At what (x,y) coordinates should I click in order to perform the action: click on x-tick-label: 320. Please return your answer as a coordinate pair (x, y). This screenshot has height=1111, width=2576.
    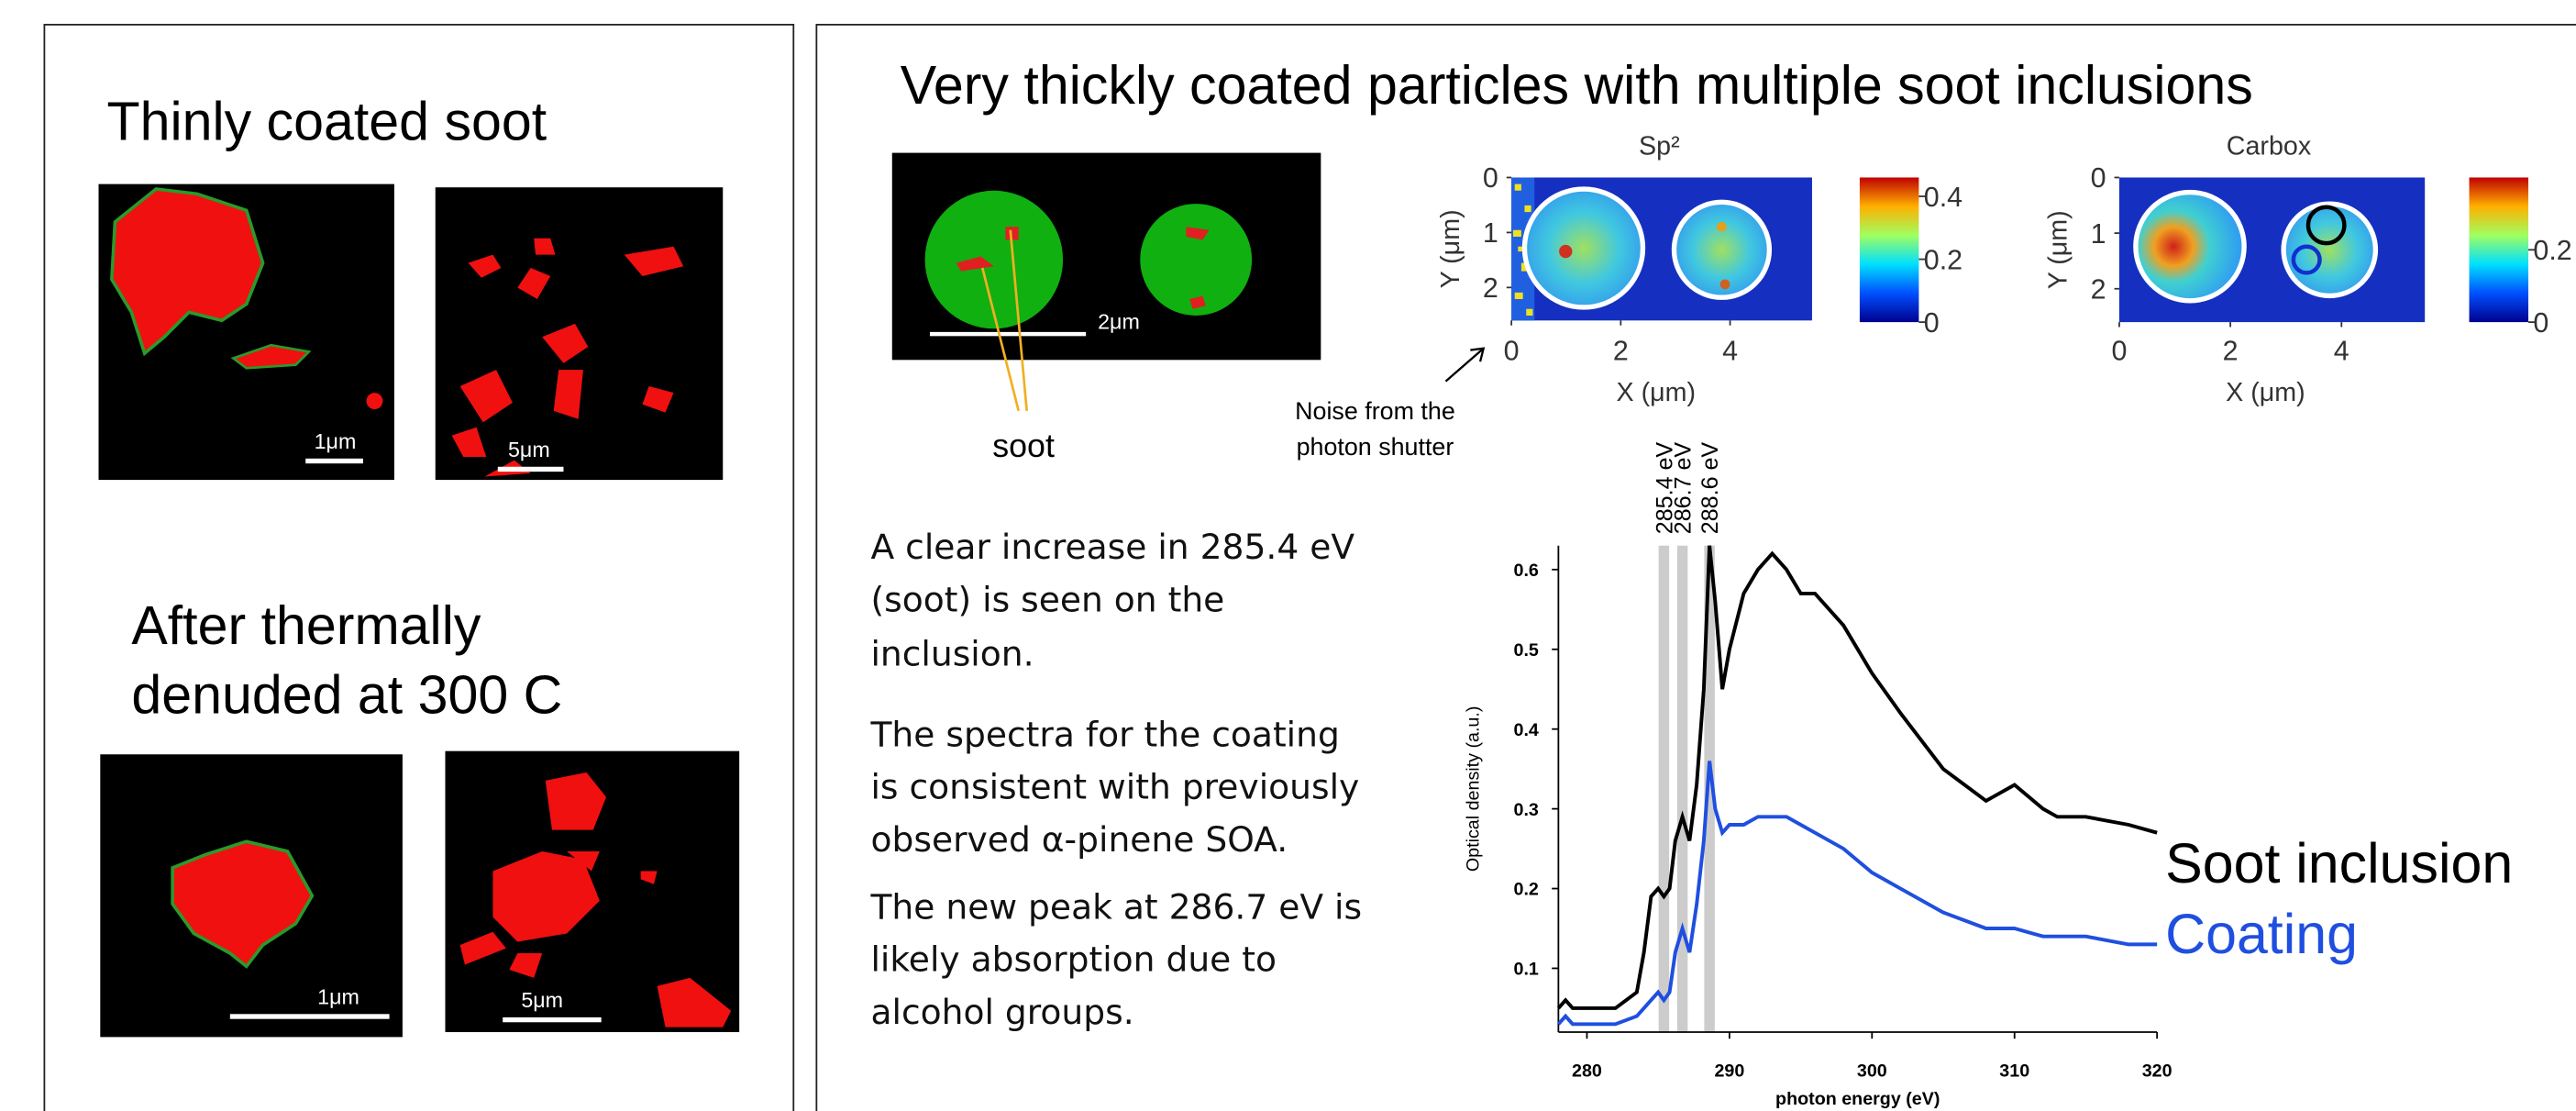
    Looking at the image, I should click on (2157, 1071).